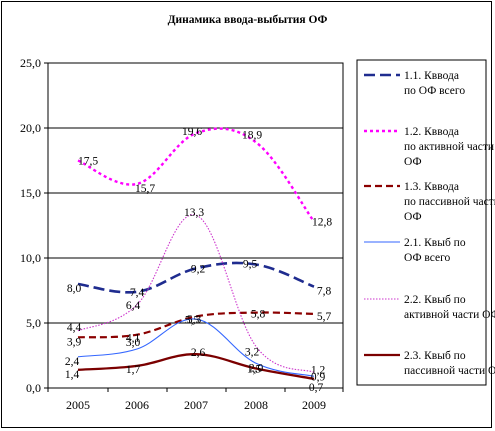 This screenshot has height=431, width=495. Describe the element at coordinates (252, 352) in the screenshot. I see `data-label: 3,2` at that location.